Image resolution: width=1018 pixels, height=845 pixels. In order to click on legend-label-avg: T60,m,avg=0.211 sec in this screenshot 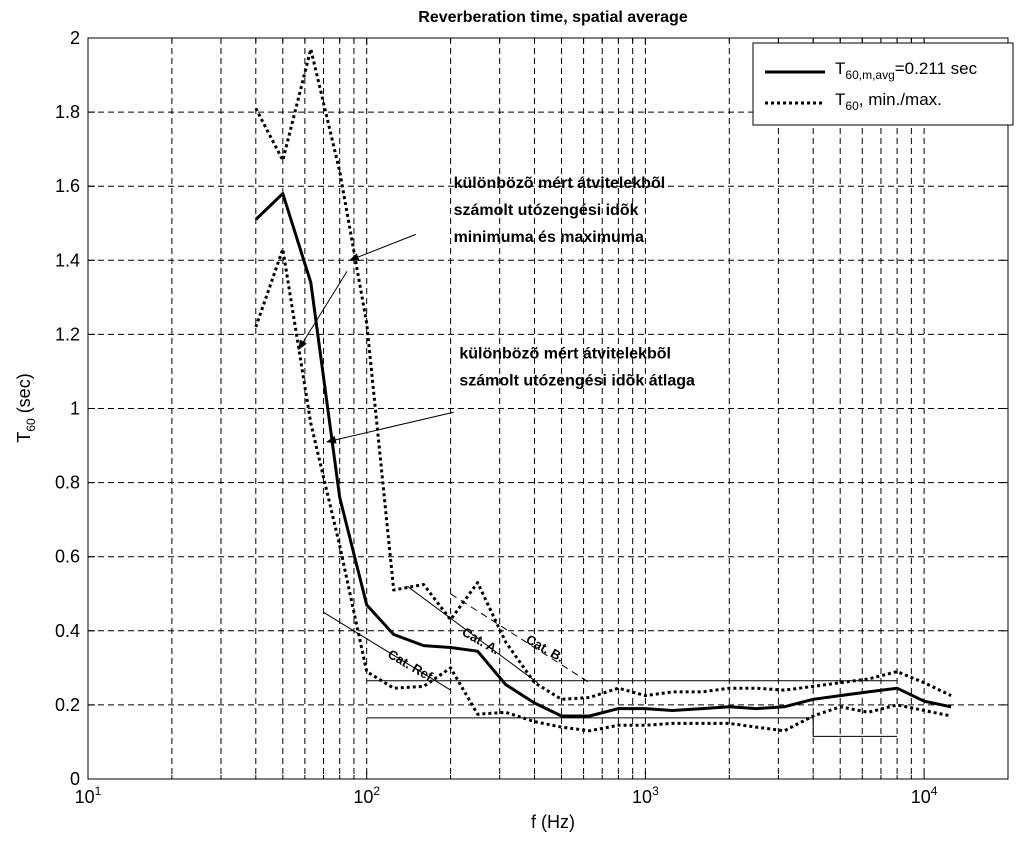, I will do `click(906, 70)`.